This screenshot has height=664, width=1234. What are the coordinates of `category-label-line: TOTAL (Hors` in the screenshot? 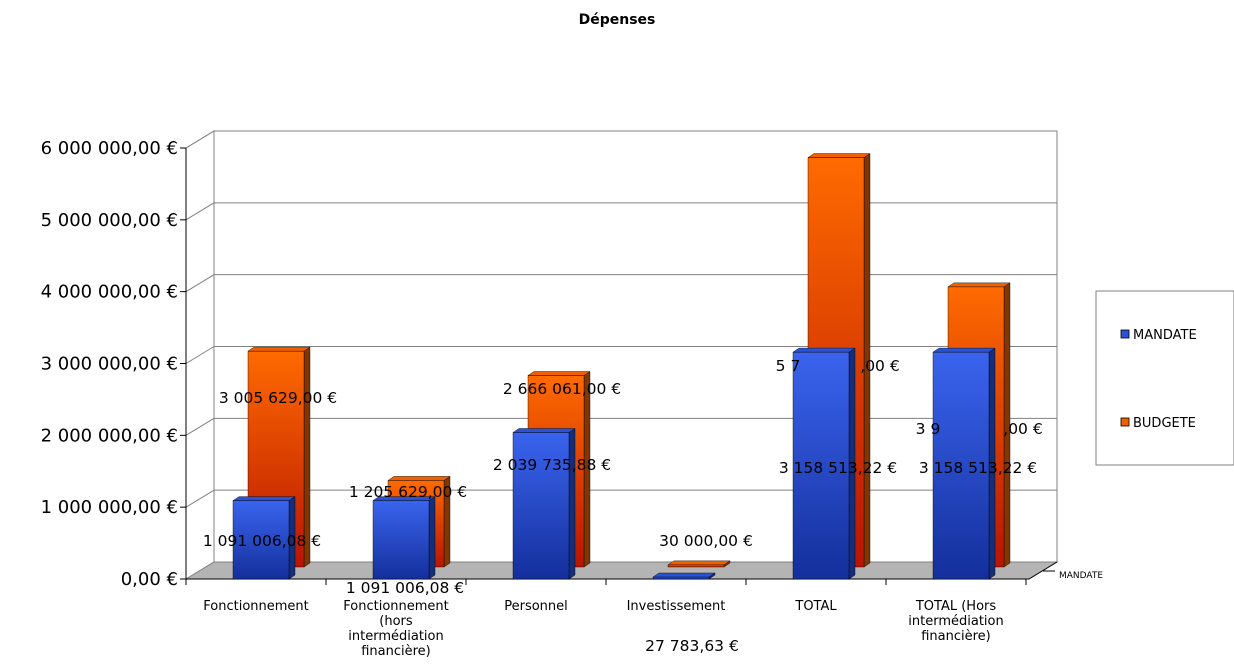 It's located at (956, 606).